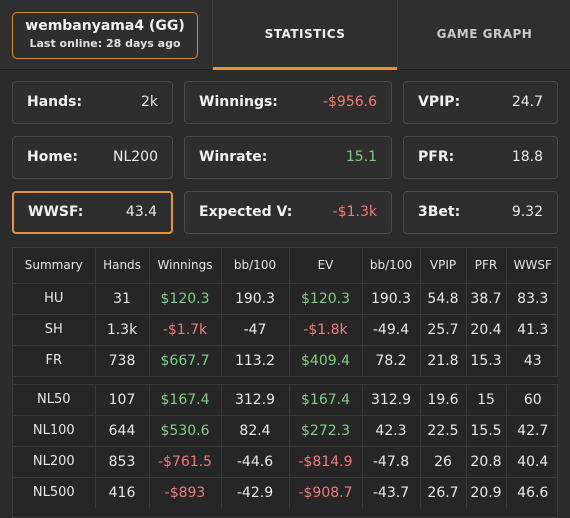 This screenshot has height=518, width=570. I want to click on table-row: HU 31 $120.3 190.3 $120.3 190.3 54.8 38.7 83.3, so click(286, 298).